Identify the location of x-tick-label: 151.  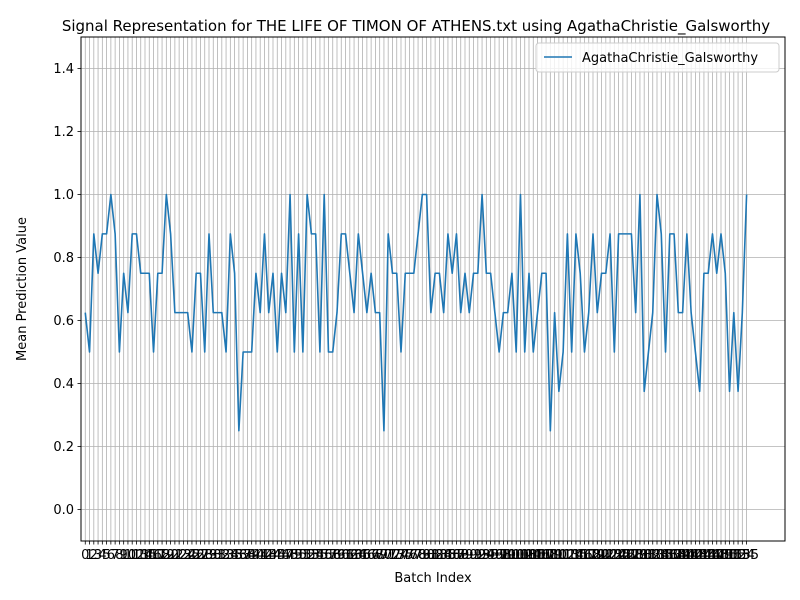
(729, 555).